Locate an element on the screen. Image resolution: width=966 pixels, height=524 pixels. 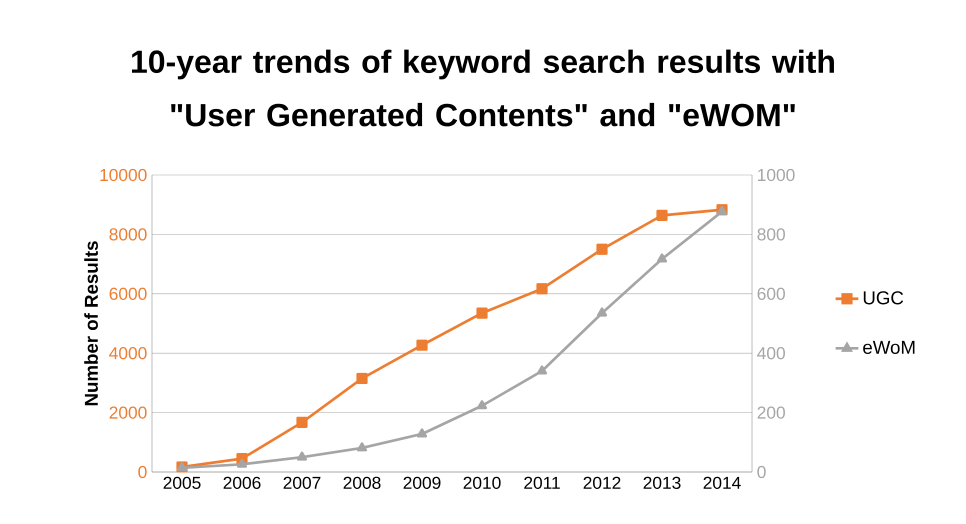
y2-tick-label: 200 is located at coordinates (771, 412).